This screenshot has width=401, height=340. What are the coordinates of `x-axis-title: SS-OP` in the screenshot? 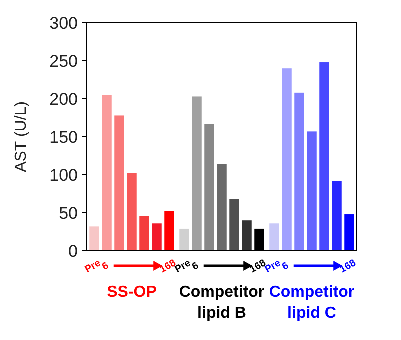 It's located at (132, 292).